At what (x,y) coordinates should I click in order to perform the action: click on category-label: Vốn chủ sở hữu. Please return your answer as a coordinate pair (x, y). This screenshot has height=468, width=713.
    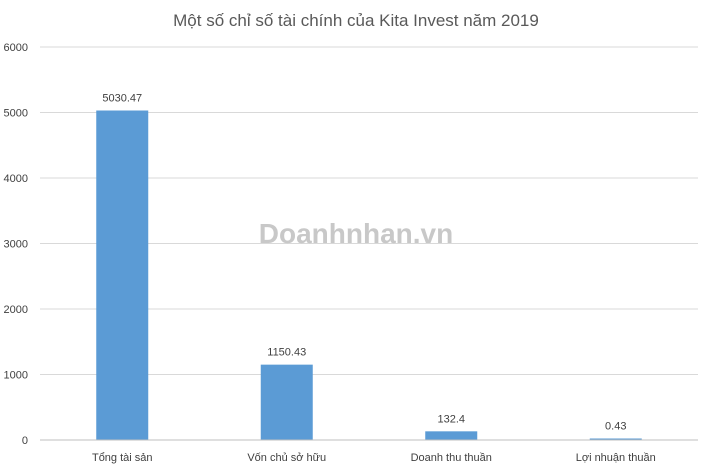
    Looking at the image, I should click on (286, 458).